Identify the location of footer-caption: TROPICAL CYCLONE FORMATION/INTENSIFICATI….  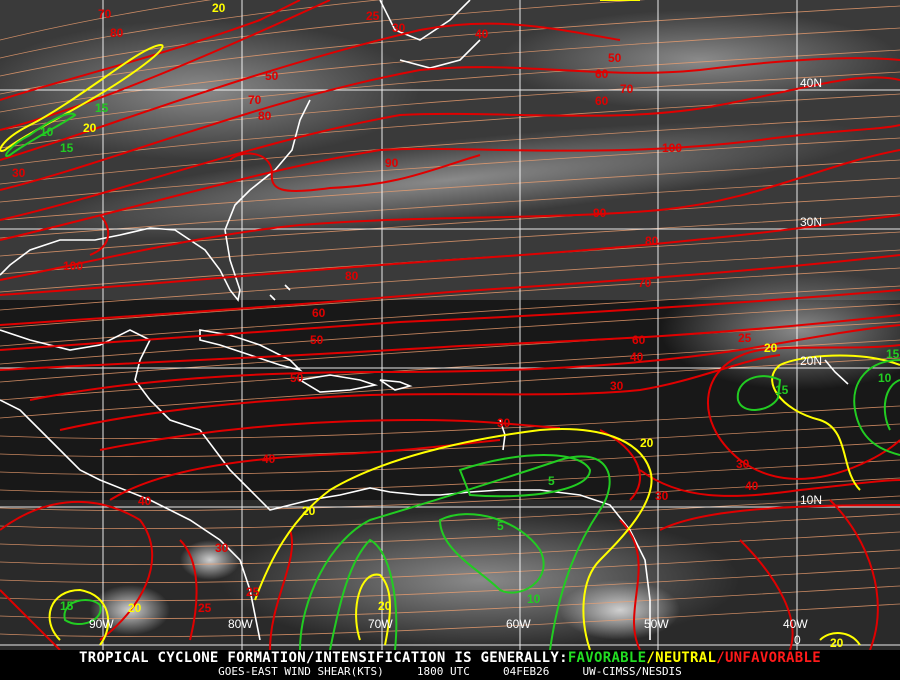
(450, 665).